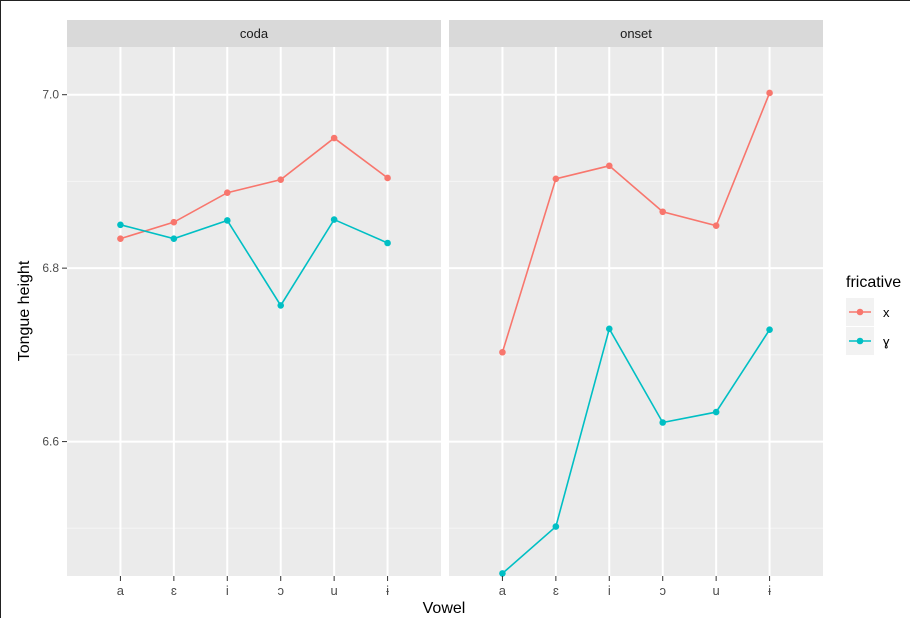 The image size is (911, 619). What do you see at coordinates (24, 310) in the screenshot?
I see `y-axis-title: Tongue height` at bounding box center [24, 310].